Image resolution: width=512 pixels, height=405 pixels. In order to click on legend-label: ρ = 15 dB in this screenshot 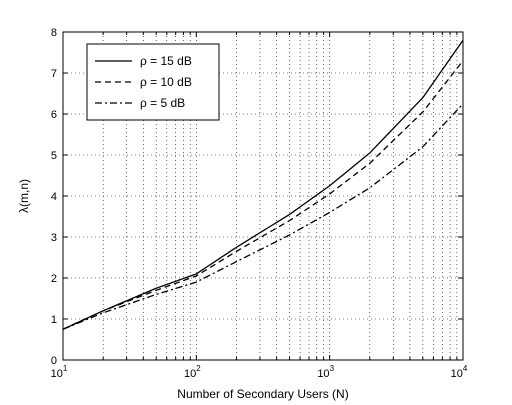, I will do `click(166, 61)`.